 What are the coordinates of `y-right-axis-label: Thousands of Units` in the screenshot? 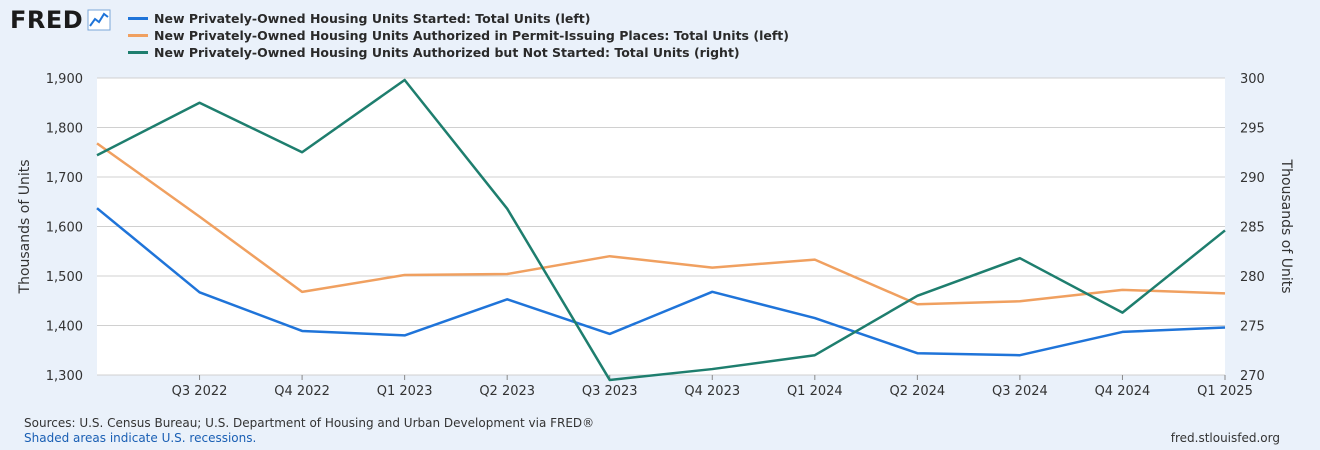 It's located at (1286, 226).